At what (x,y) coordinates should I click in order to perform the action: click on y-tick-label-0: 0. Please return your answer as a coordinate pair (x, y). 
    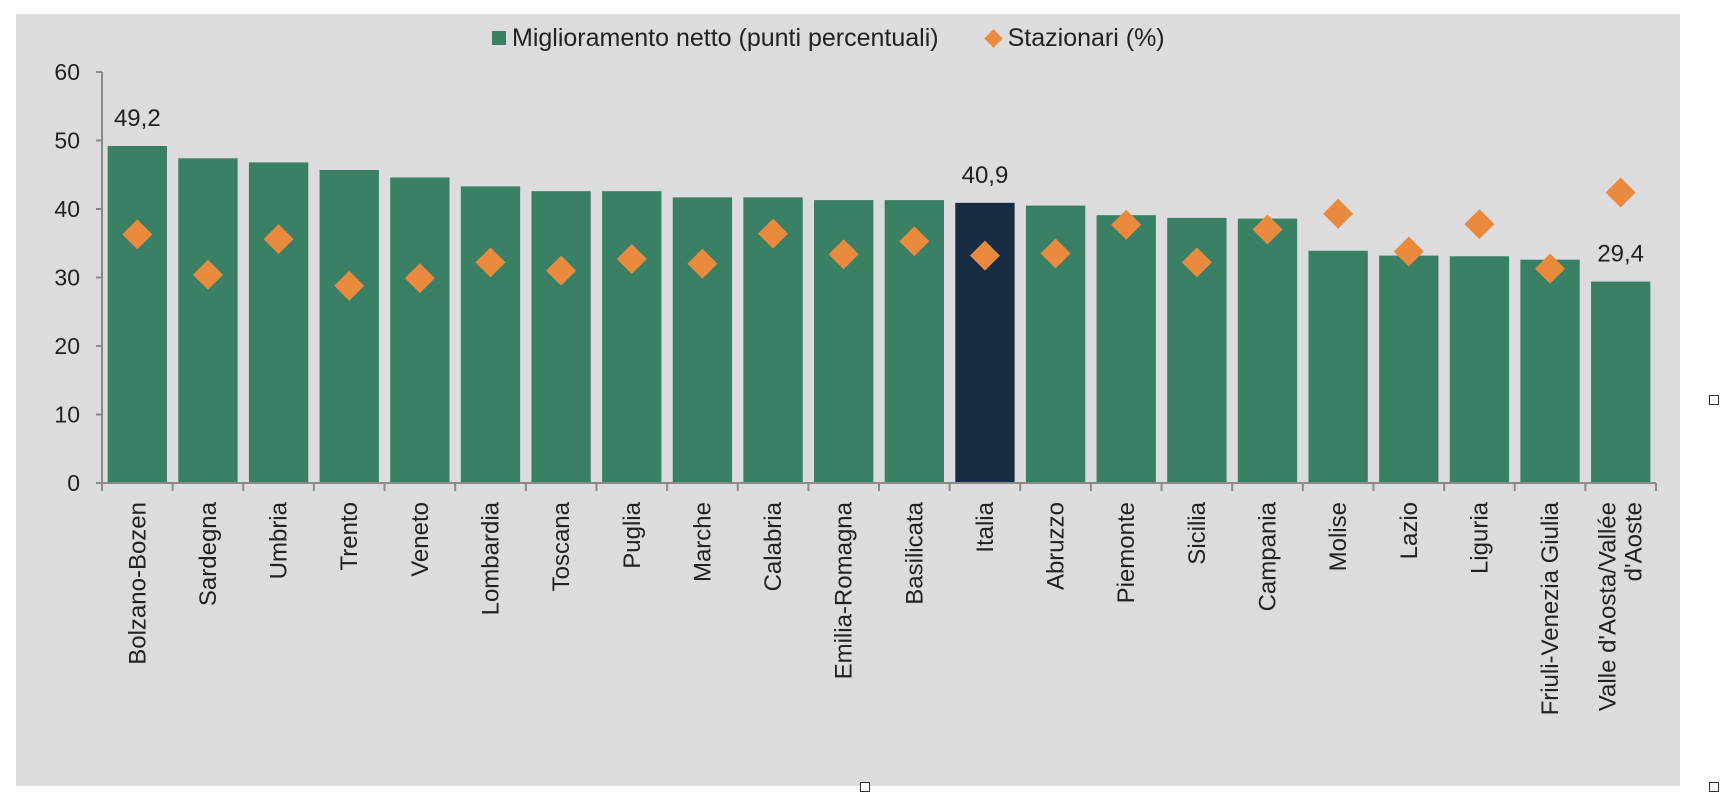
    Looking at the image, I should click on (73, 483).